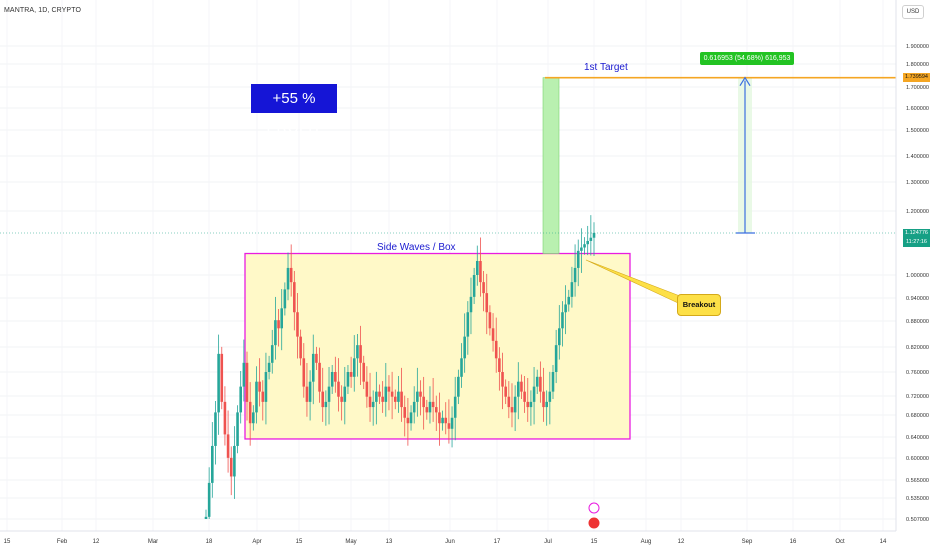  What do you see at coordinates (681, 542) in the screenshot?
I see `x-tick-label: 12` at bounding box center [681, 542].